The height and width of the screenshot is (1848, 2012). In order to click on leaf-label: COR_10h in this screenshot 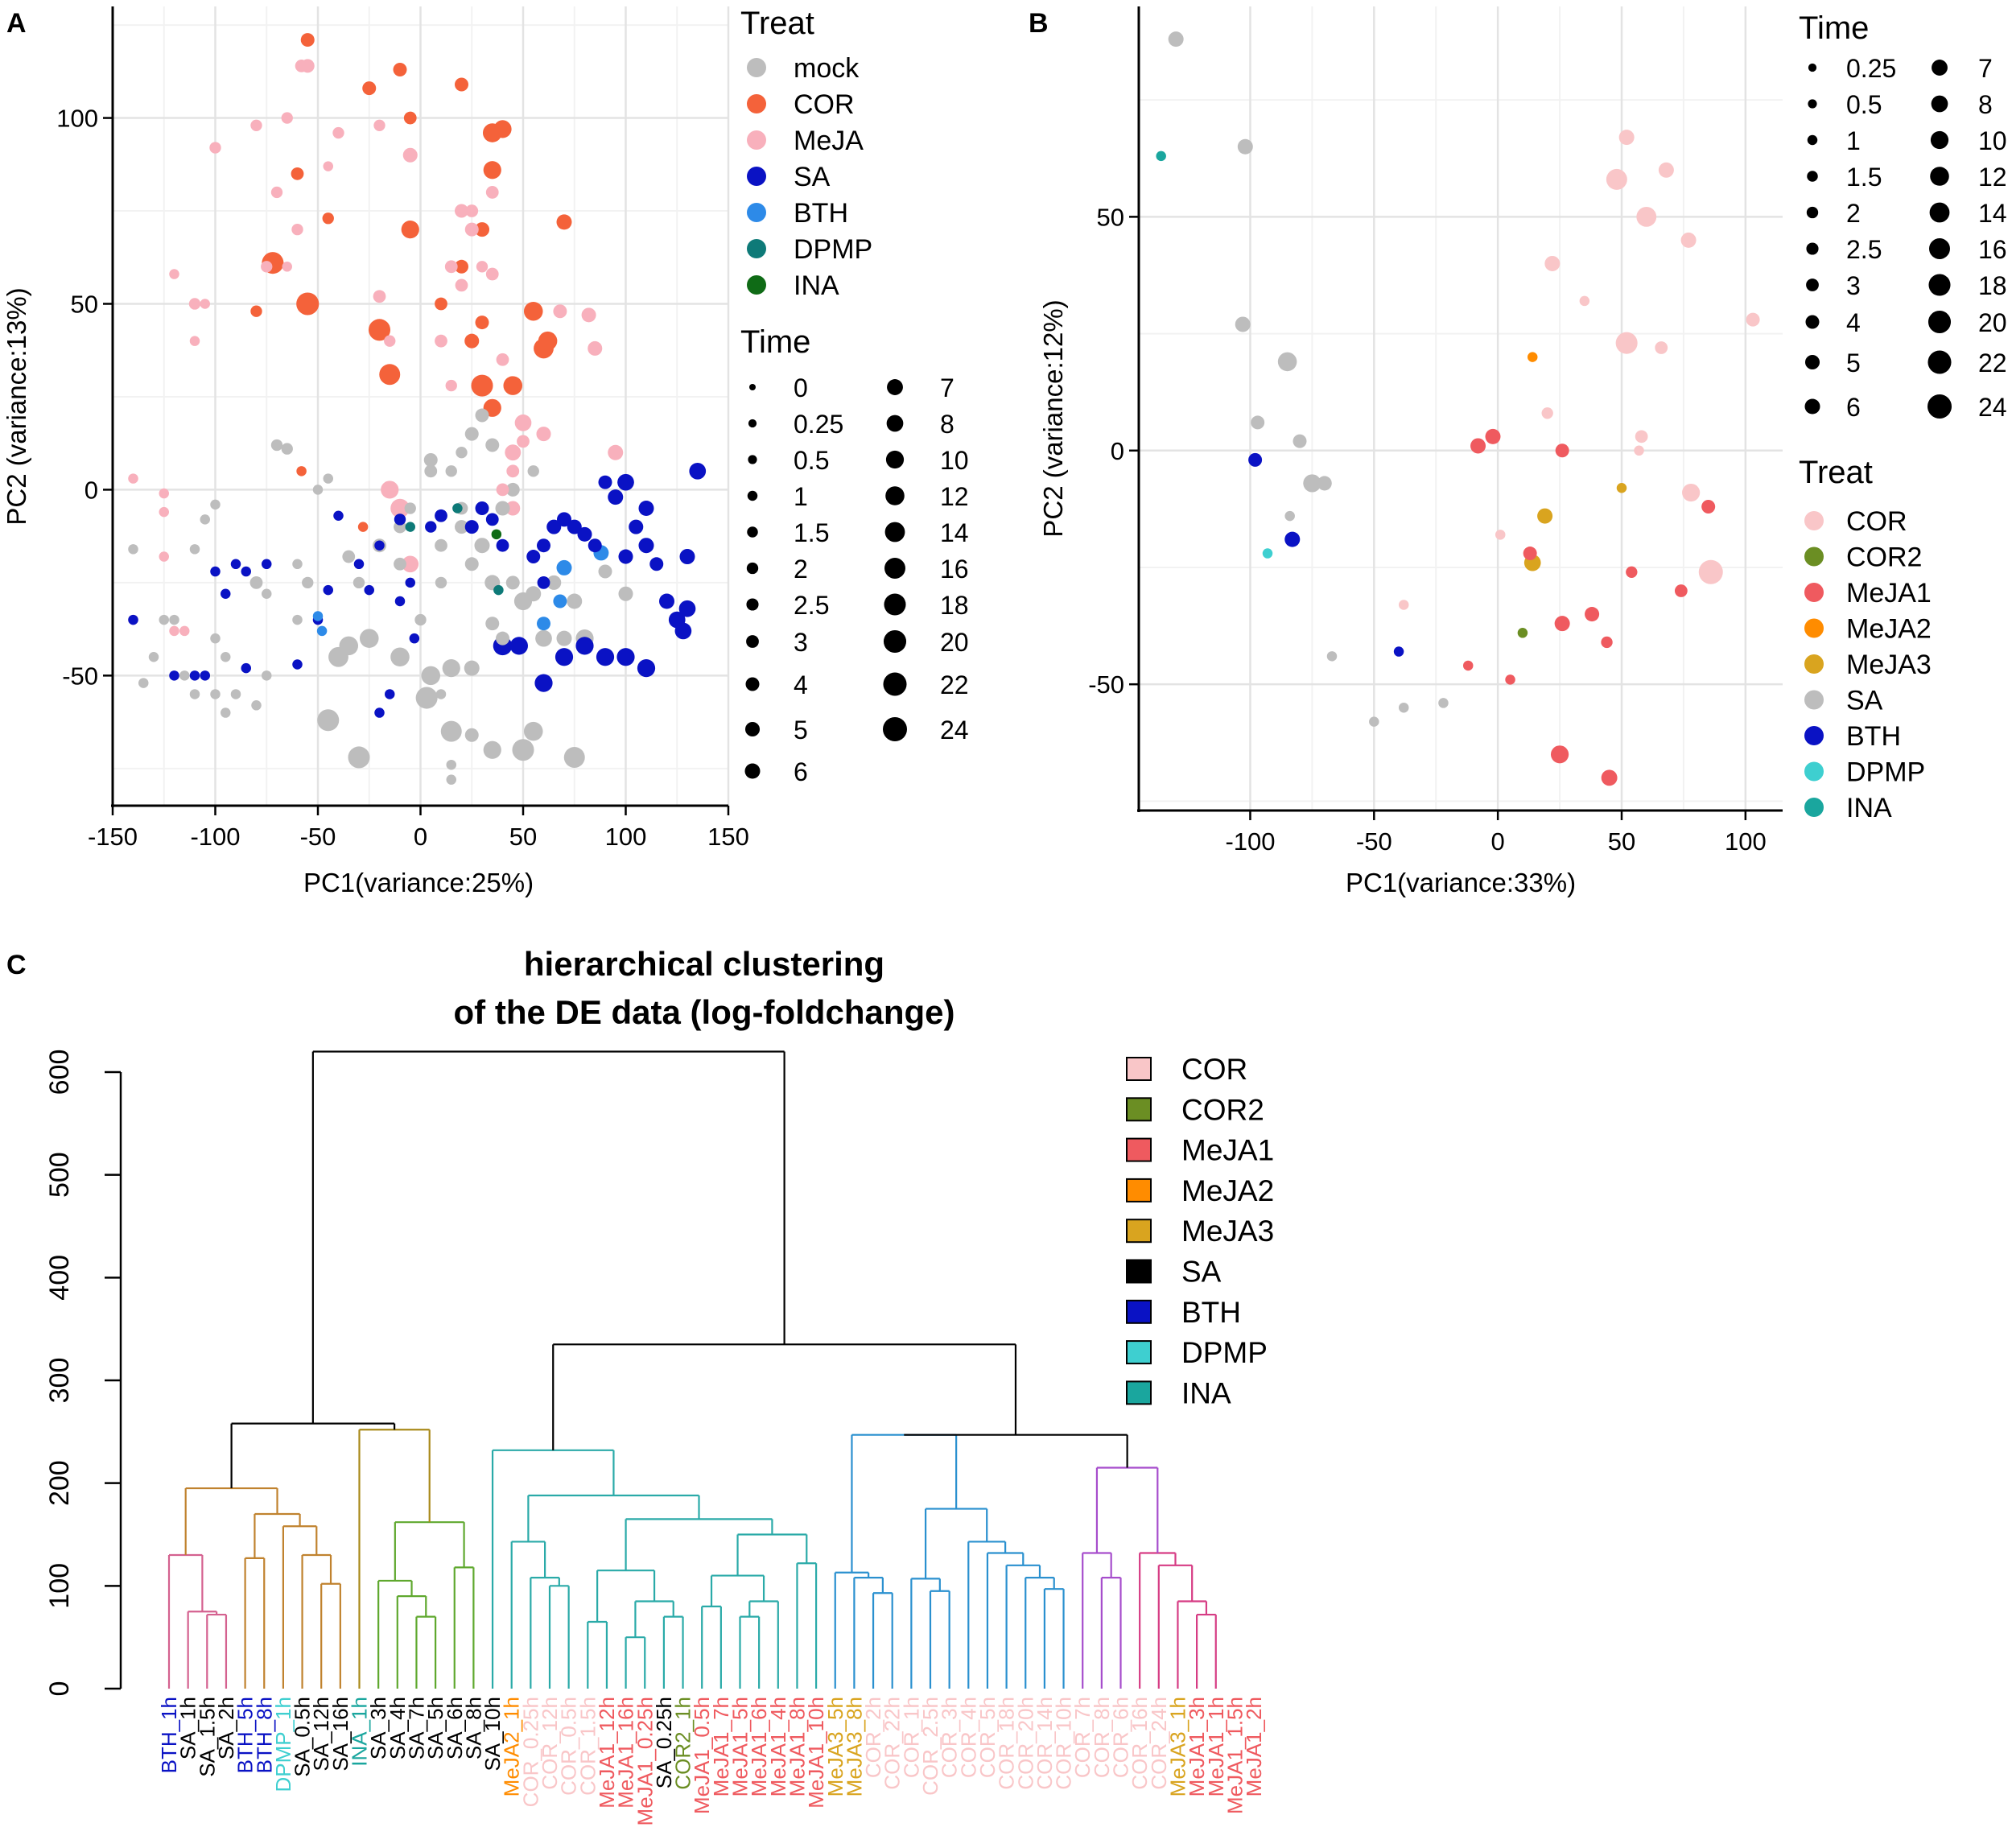, I will do `click(1064, 1743)`.